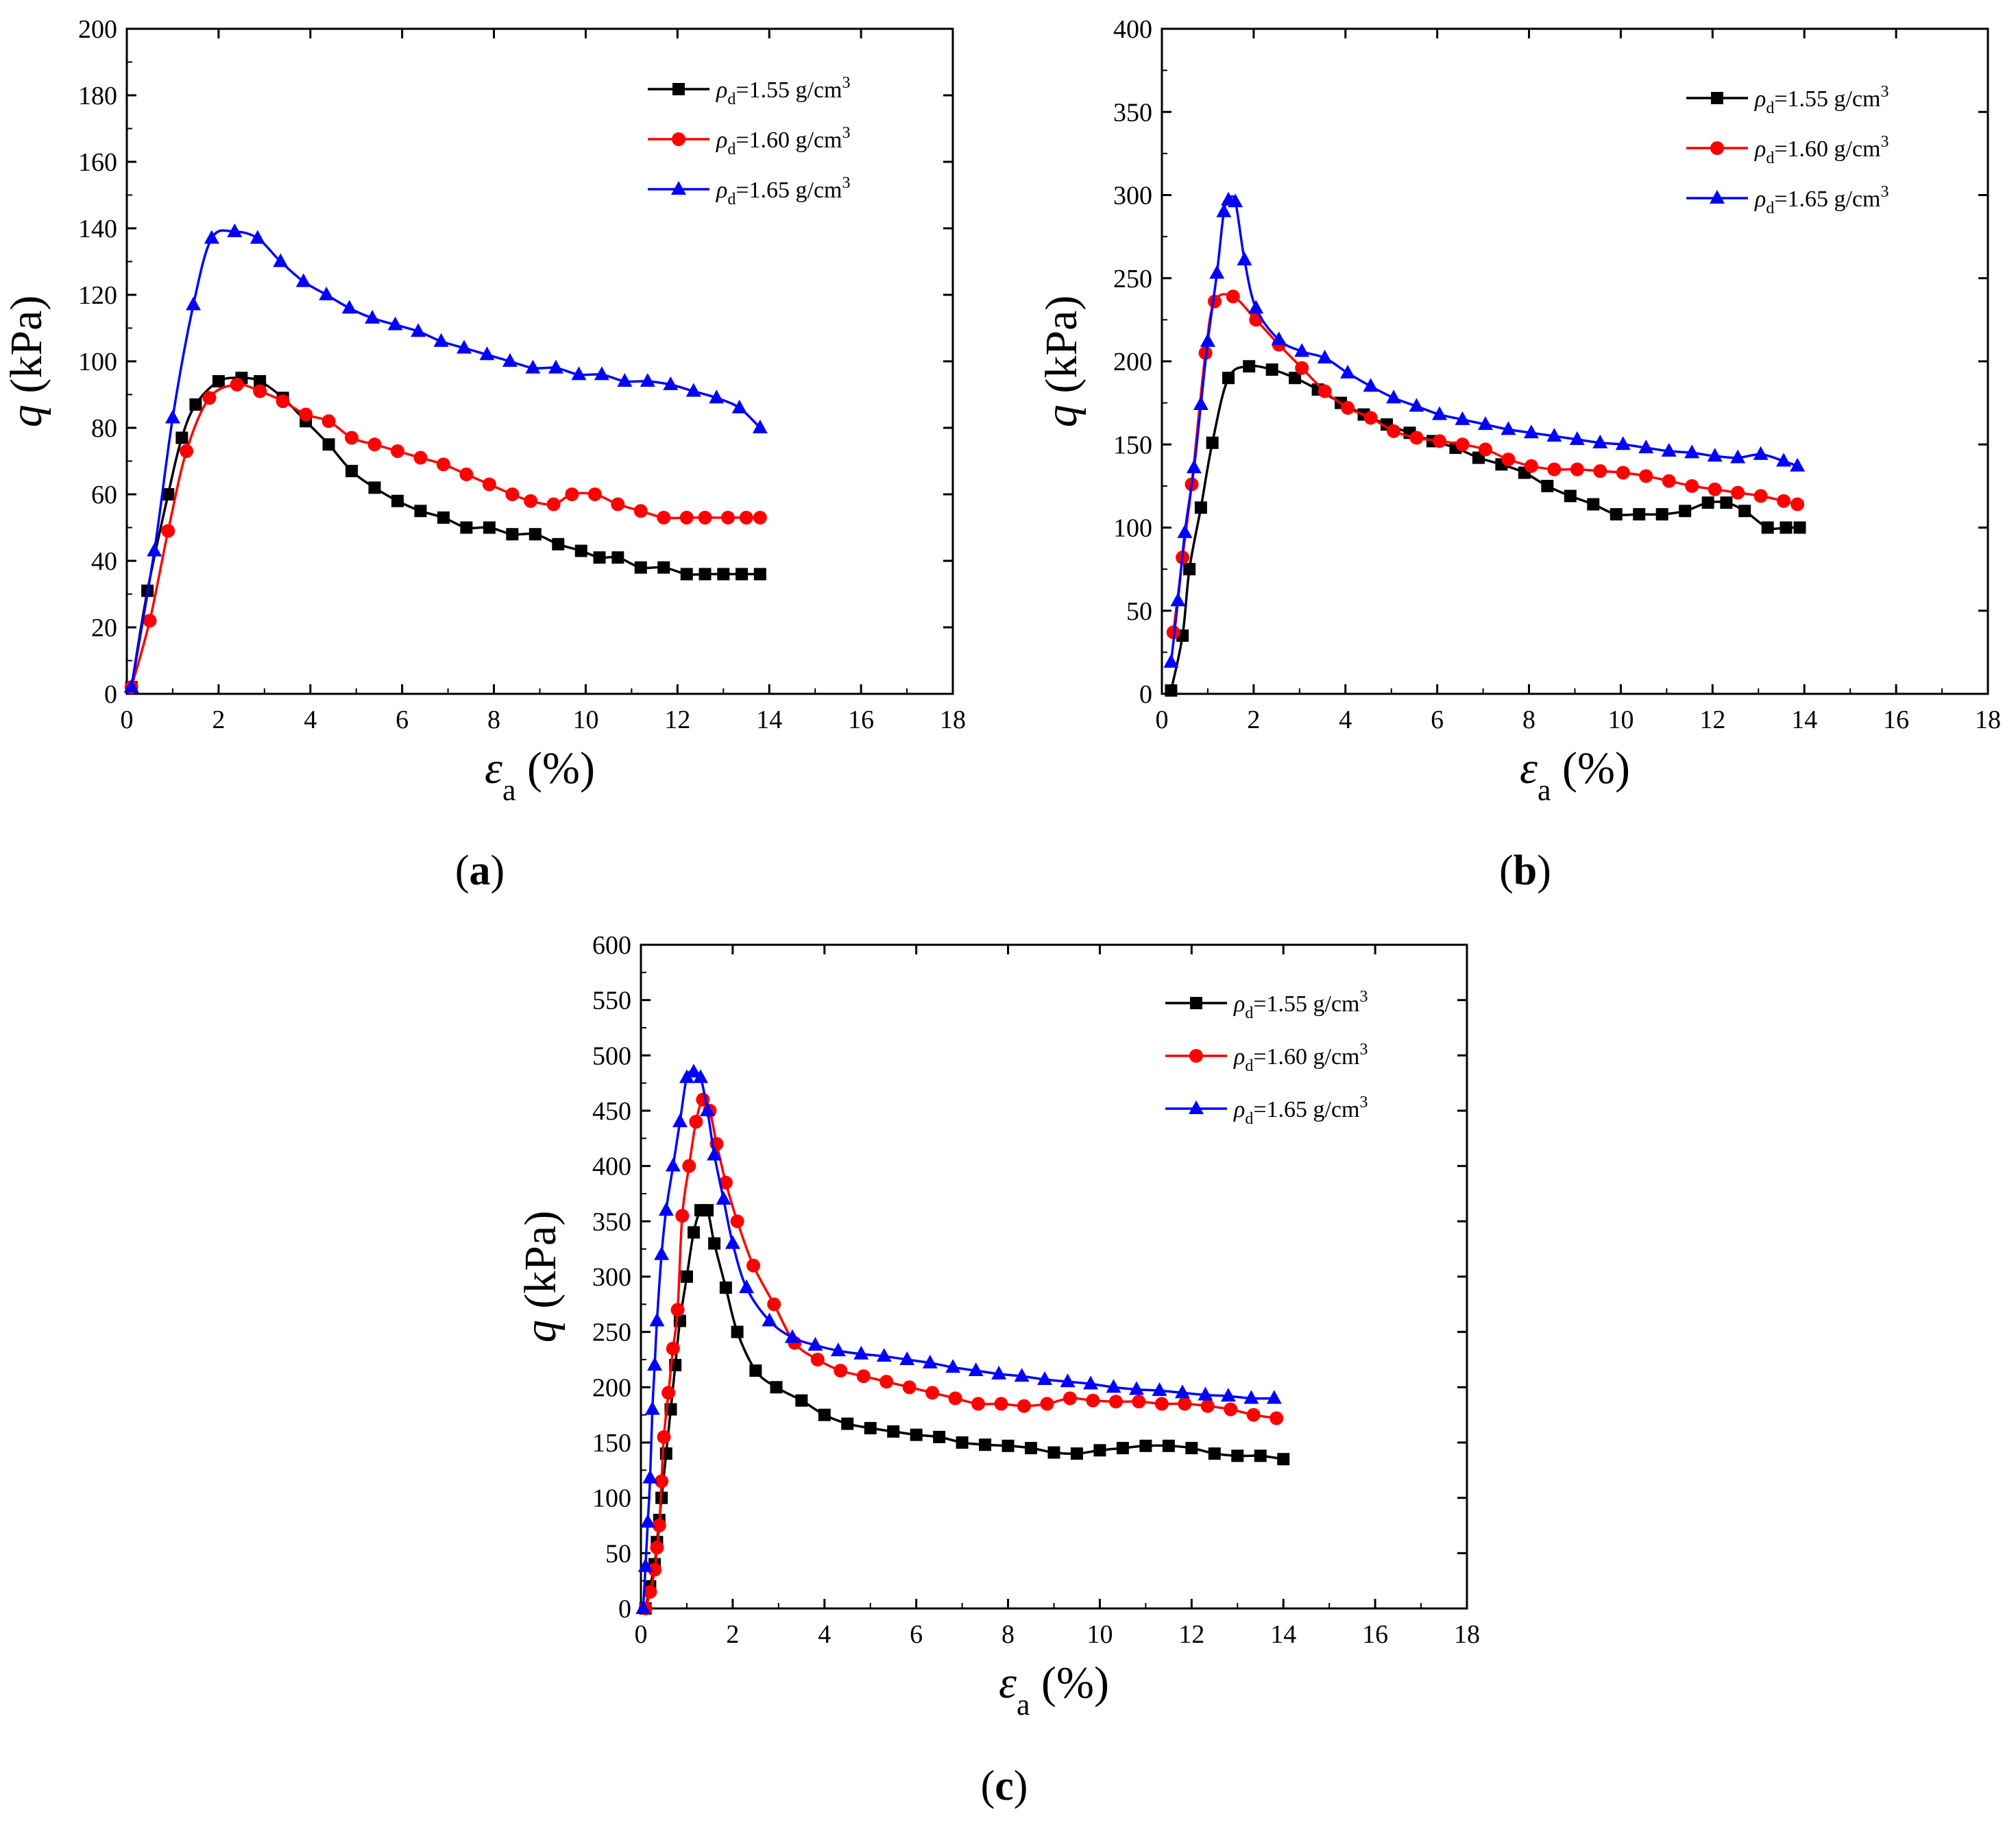 The image size is (2016, 1821). I want to click on x-axis-label-unit: (%), so click(555, 768).